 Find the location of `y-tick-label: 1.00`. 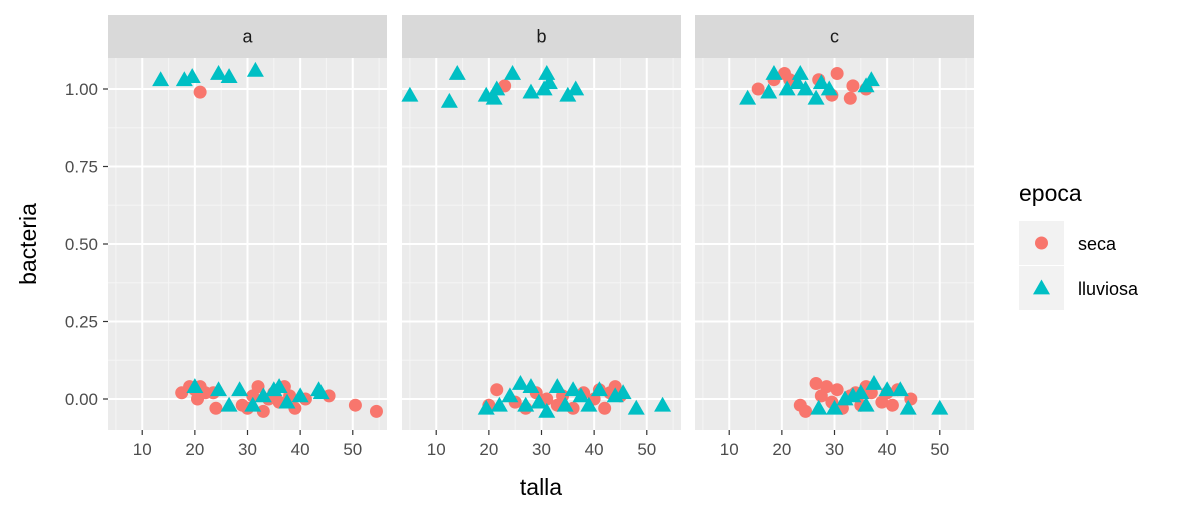

y-tick-label: 1.00 is located at coordinates (81, 89).